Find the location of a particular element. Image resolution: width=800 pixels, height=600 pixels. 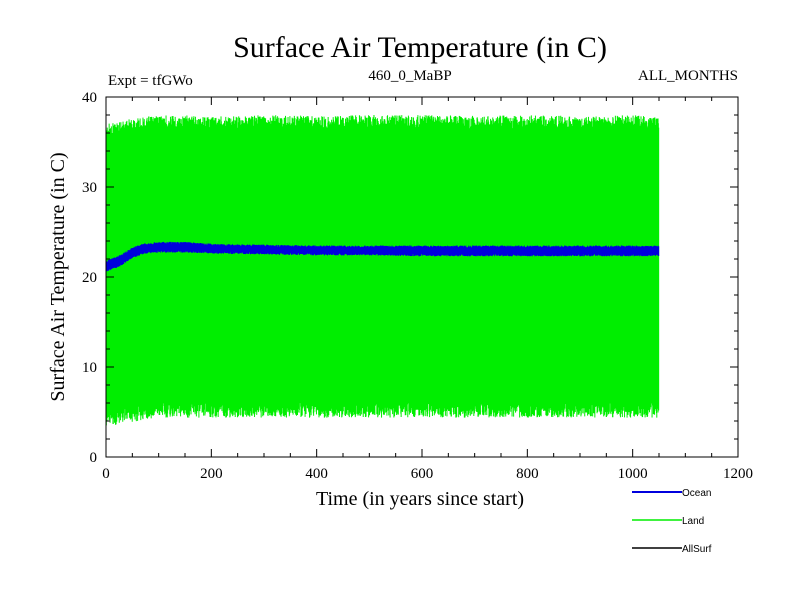

x-axis-label: Time (in years since start) is located at coordinates (420, 499).